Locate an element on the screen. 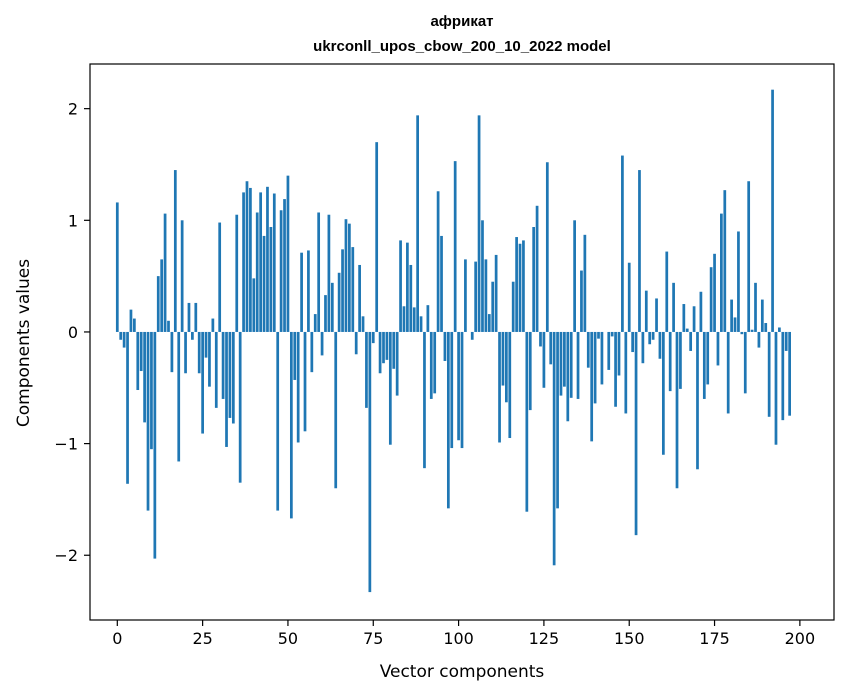 The width and height of the screenshot is (847, 696). x-tick-label: 50 is located at coordinates (288, 638).